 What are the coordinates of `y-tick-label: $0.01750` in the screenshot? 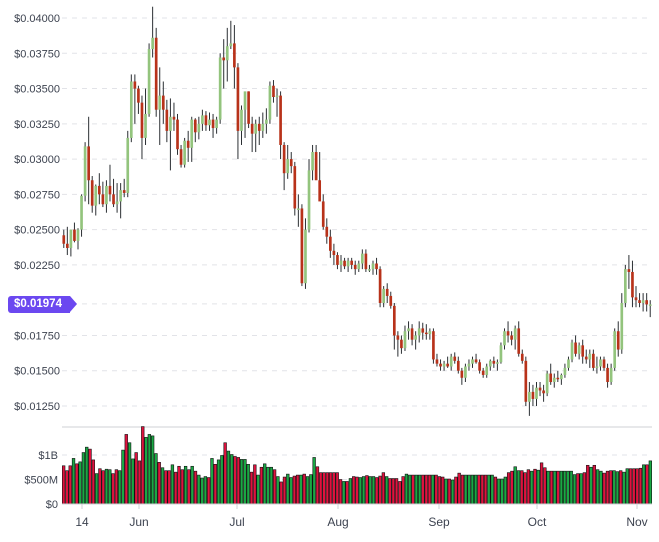 It's located at (37, 336).